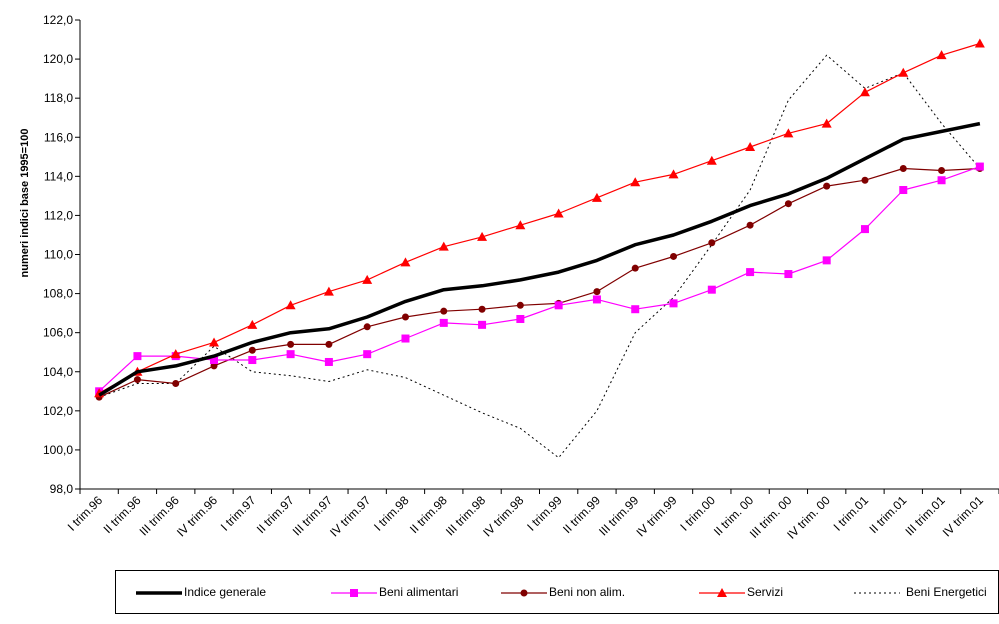  I want to click on x-tick-label: IV trim.99, so click(656, 516).